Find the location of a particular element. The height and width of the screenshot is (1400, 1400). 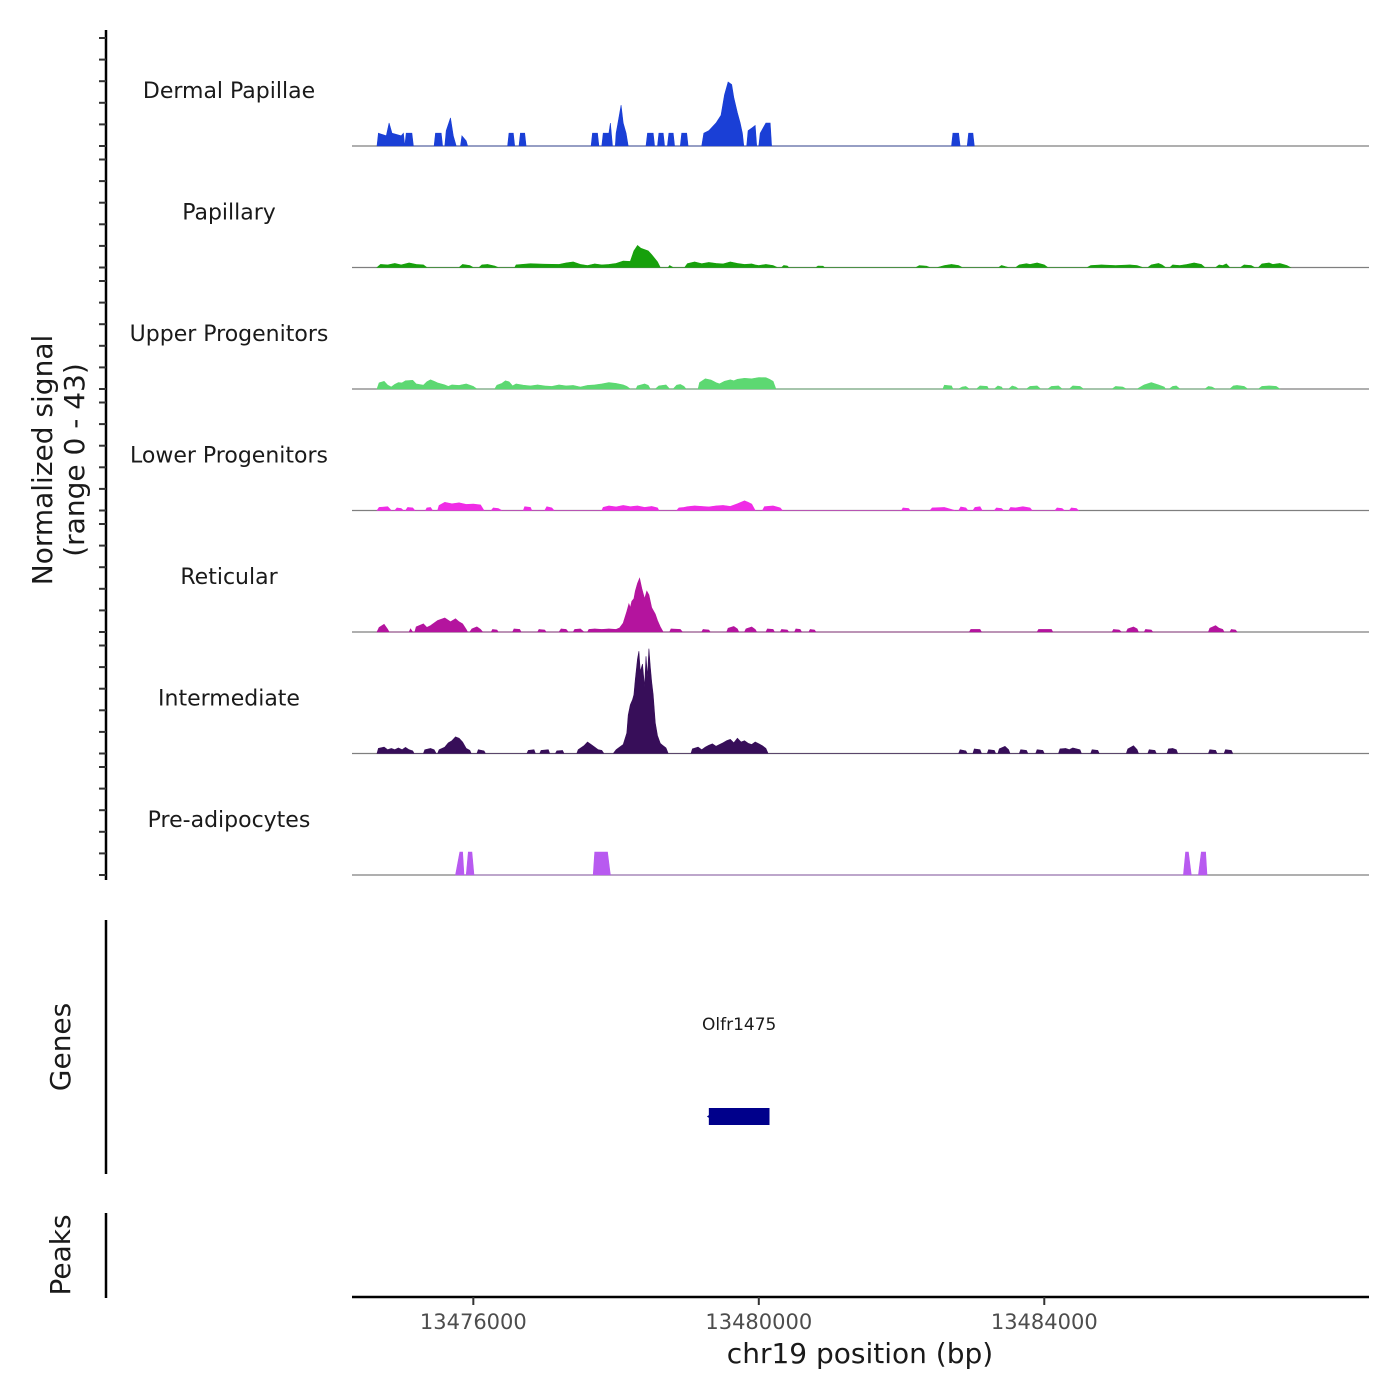

y-axis-title-line1: Normalized signal is located at coordinates (42, 460).